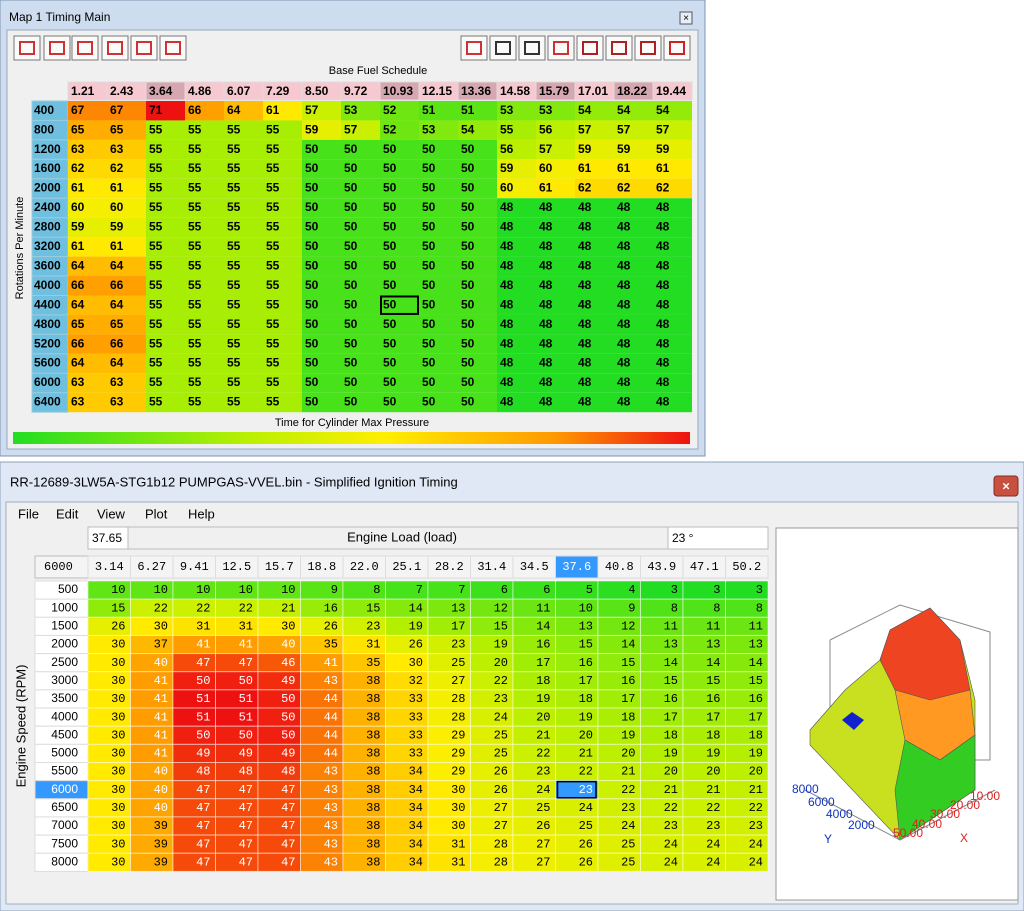 The image size is (1024, 911). Describe the element at coordinates (117, 382) in the screenshot. I see `cell-value: 63` at that location.